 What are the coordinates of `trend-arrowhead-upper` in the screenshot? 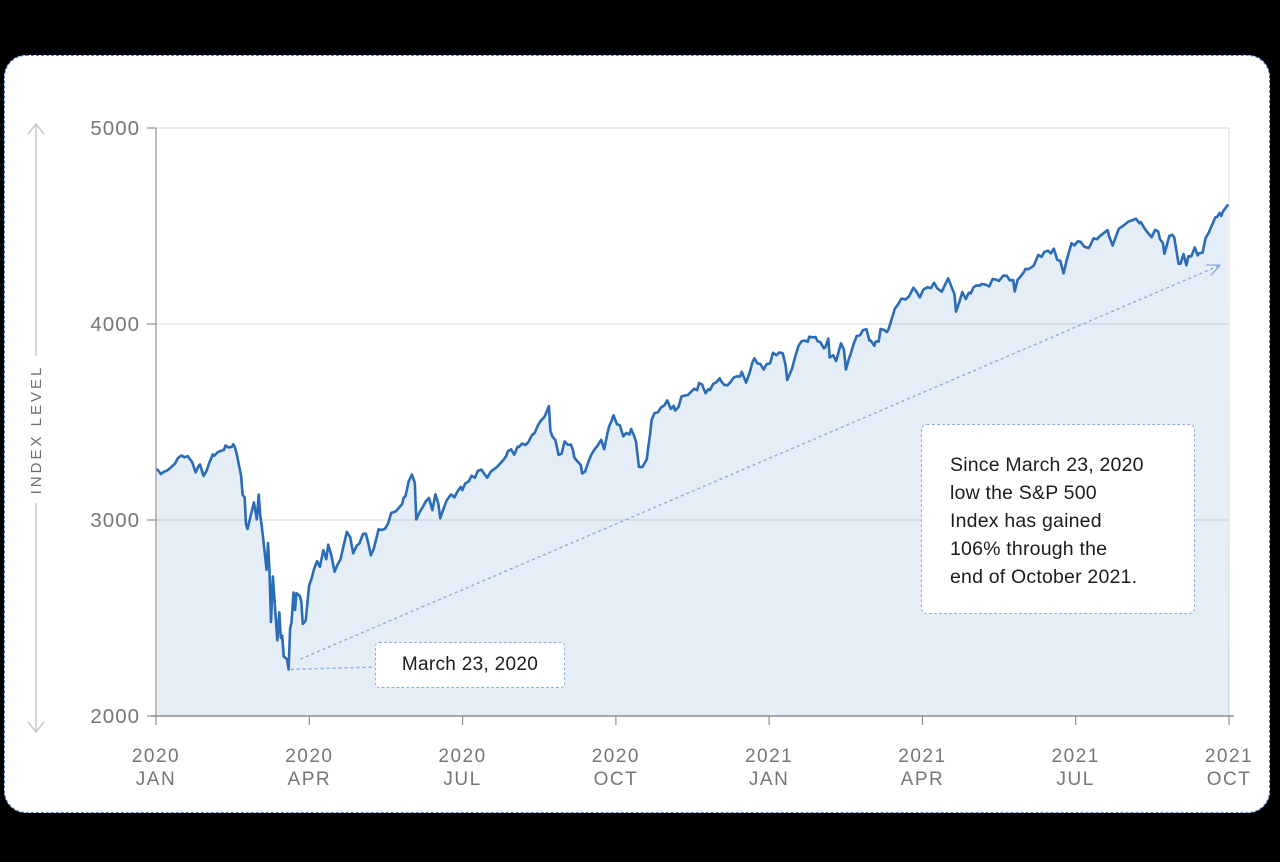 It's located at (1215, 270).